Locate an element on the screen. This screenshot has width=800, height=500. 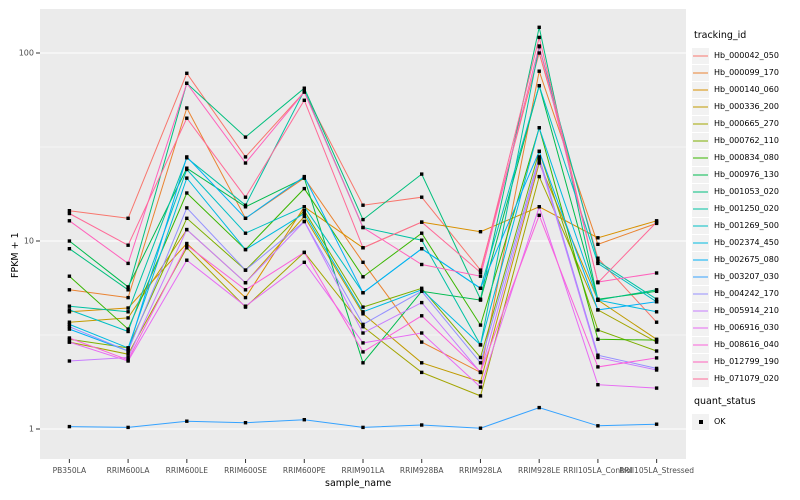
x-tick-label: RRIM600SE is located at coordinates (245, 470).